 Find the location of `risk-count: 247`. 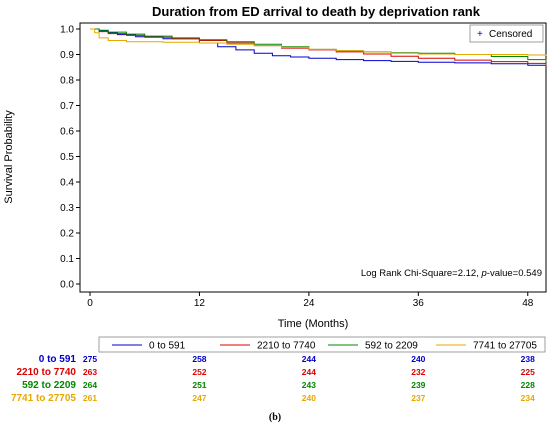

risk-count: 247 is located at coordinates (199, 398).